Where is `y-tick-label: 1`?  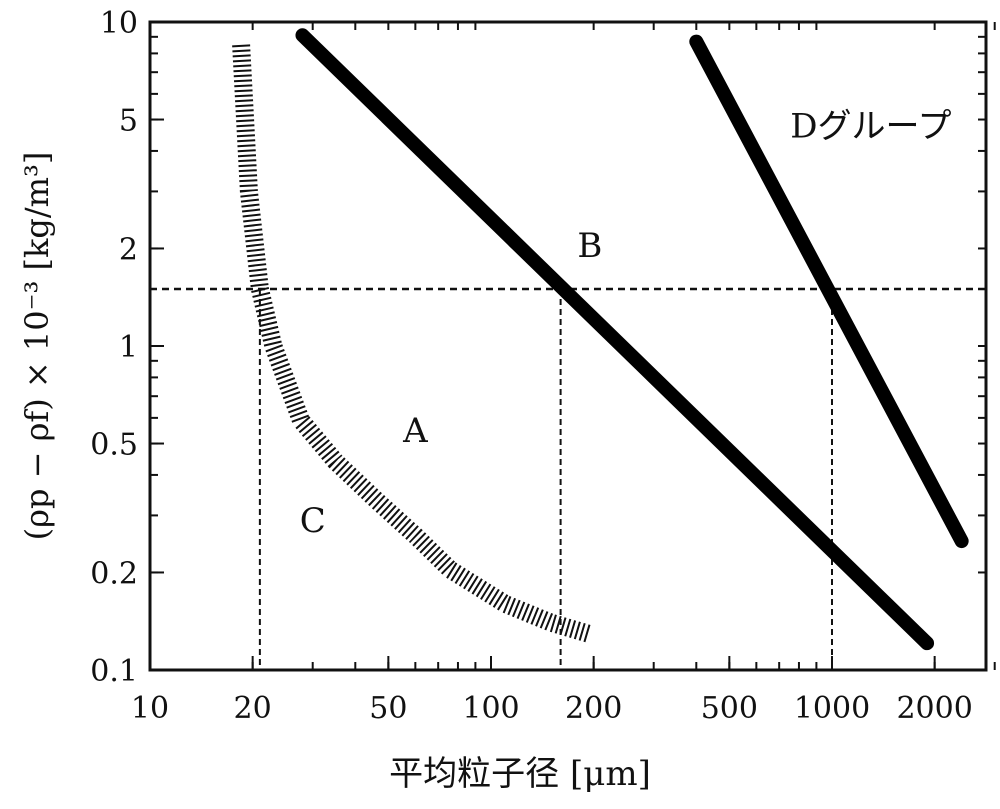 y-tick-label: 1 is located at coordinates (128, 347).